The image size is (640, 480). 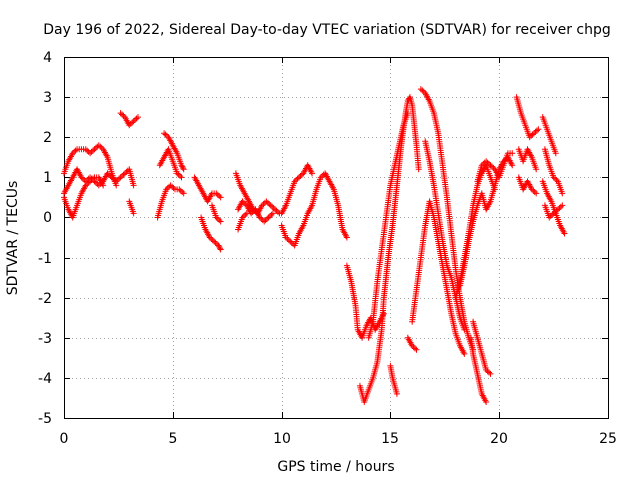 What do you see at coordinates (84, 197) in the screenshot?
I see `series-arc-c` at bounding box center [84, 197].